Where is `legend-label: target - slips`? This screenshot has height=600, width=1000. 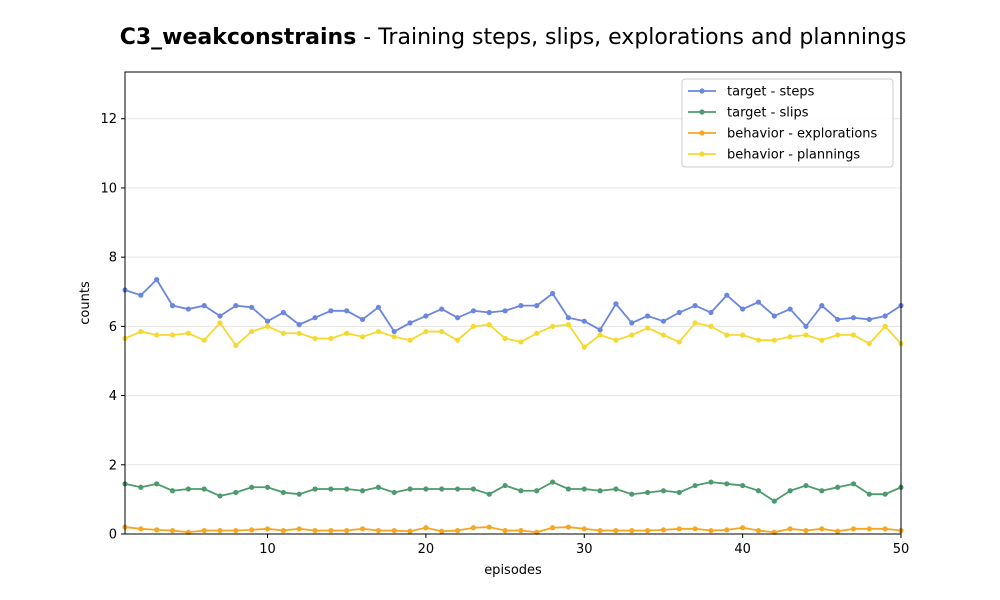
legend-label: target - slips is located at coordinates (768, 113).